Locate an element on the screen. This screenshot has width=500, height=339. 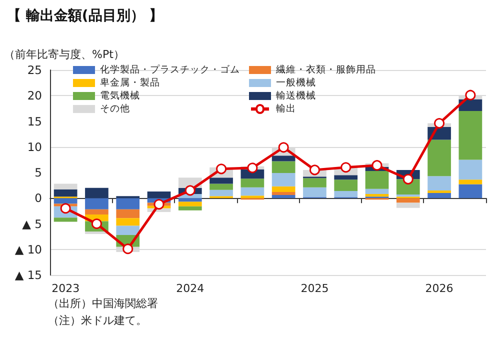
x-tick-label: 2024 is located at coordinates (190, 288).